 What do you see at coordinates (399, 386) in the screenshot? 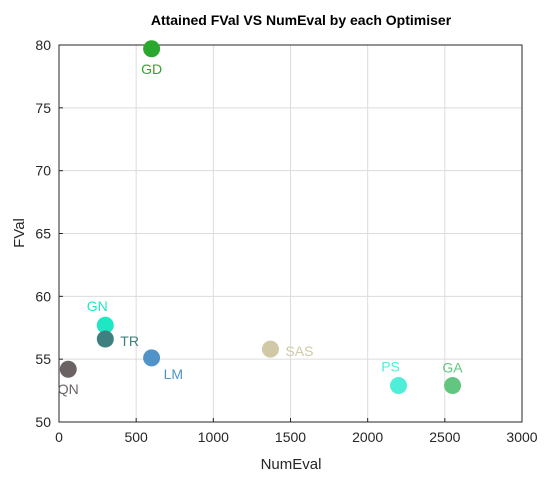
I see `data-point-ps` at bounding box center [399, 386].